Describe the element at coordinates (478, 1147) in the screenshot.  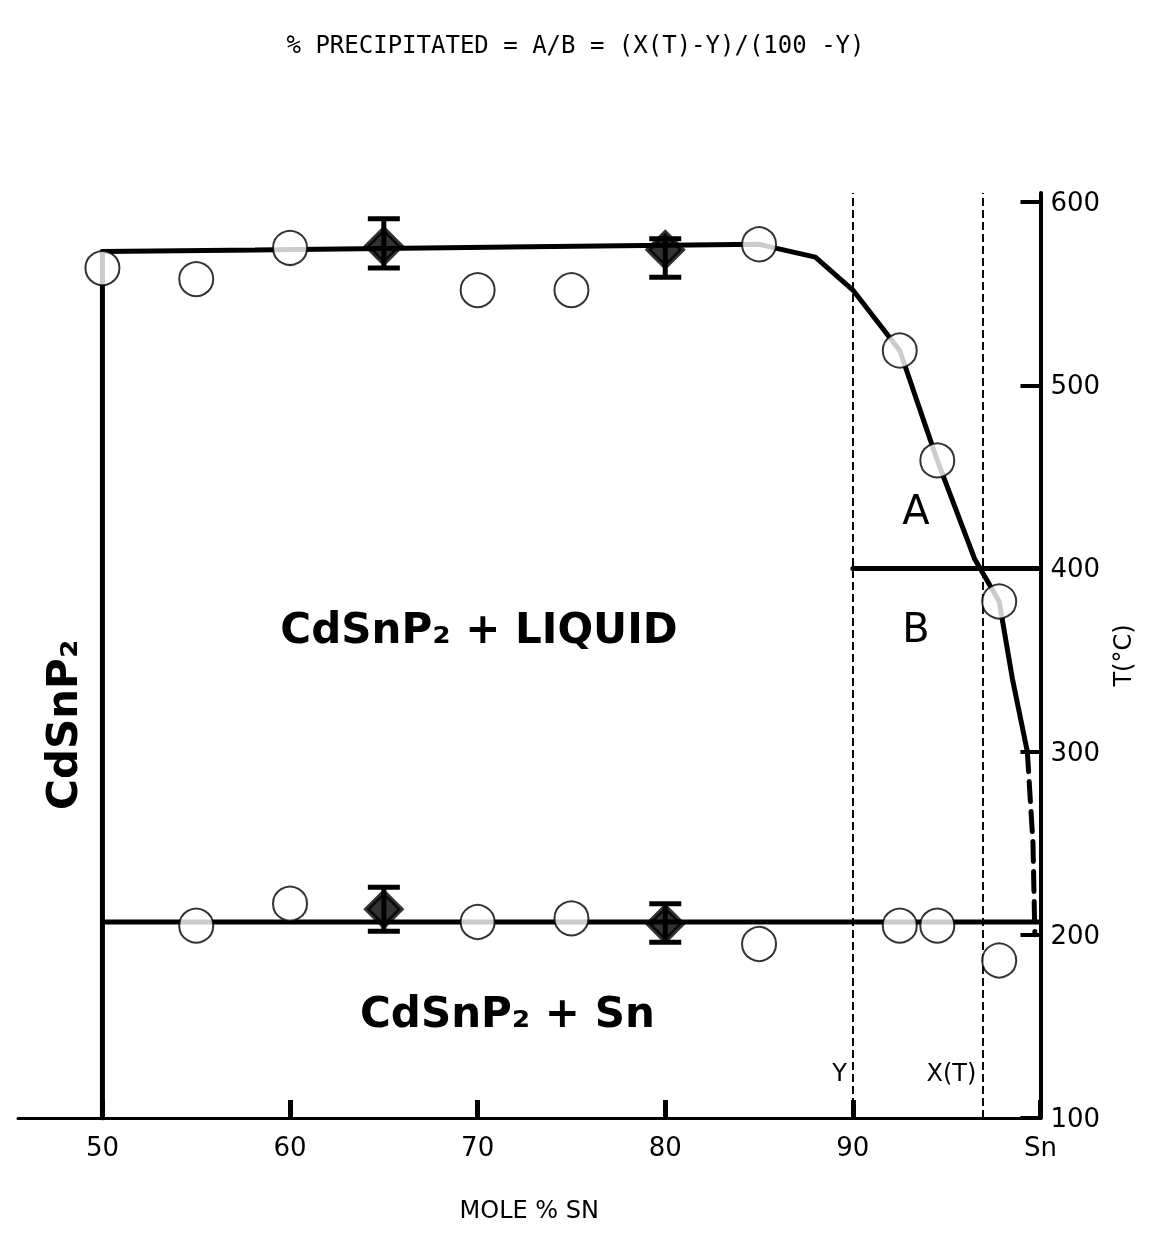
I see `x-tick-label: 70` at that location.